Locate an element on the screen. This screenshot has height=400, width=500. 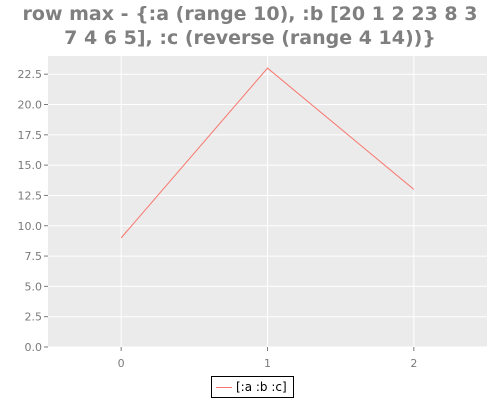
x-axis: 0 1 2 is located at coordinates (267, 358).